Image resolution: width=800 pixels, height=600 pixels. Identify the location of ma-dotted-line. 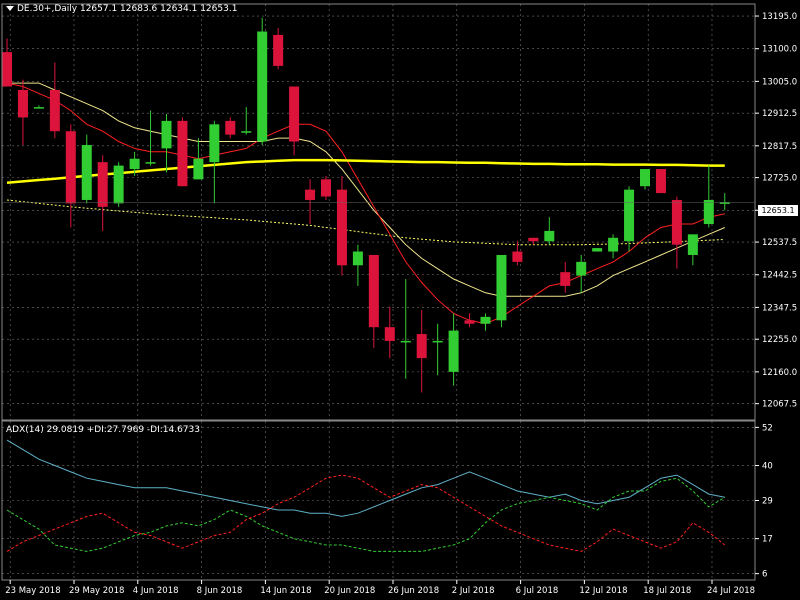
(365, 222).